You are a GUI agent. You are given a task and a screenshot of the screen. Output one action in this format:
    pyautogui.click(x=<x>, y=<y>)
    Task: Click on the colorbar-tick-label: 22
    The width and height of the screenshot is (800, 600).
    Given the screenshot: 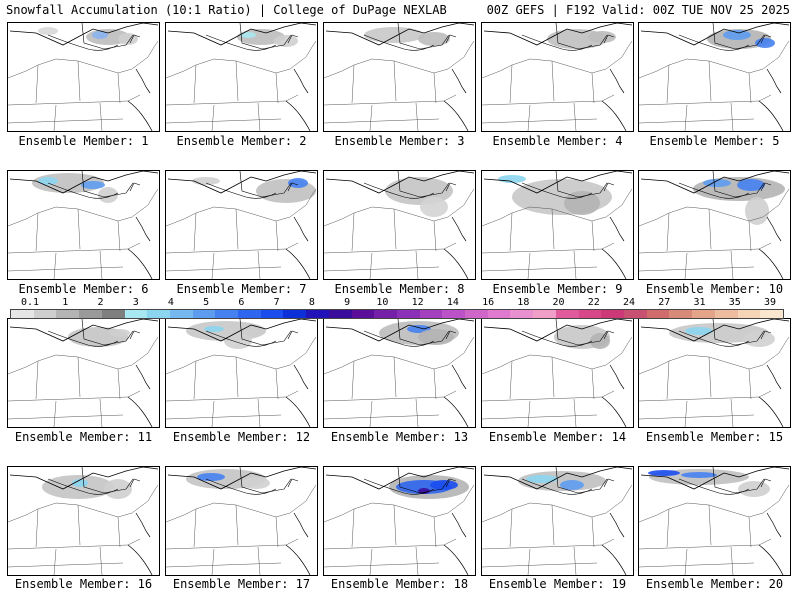 What is the action you would take?
    pyautogui.click(x=593, y=302)
    